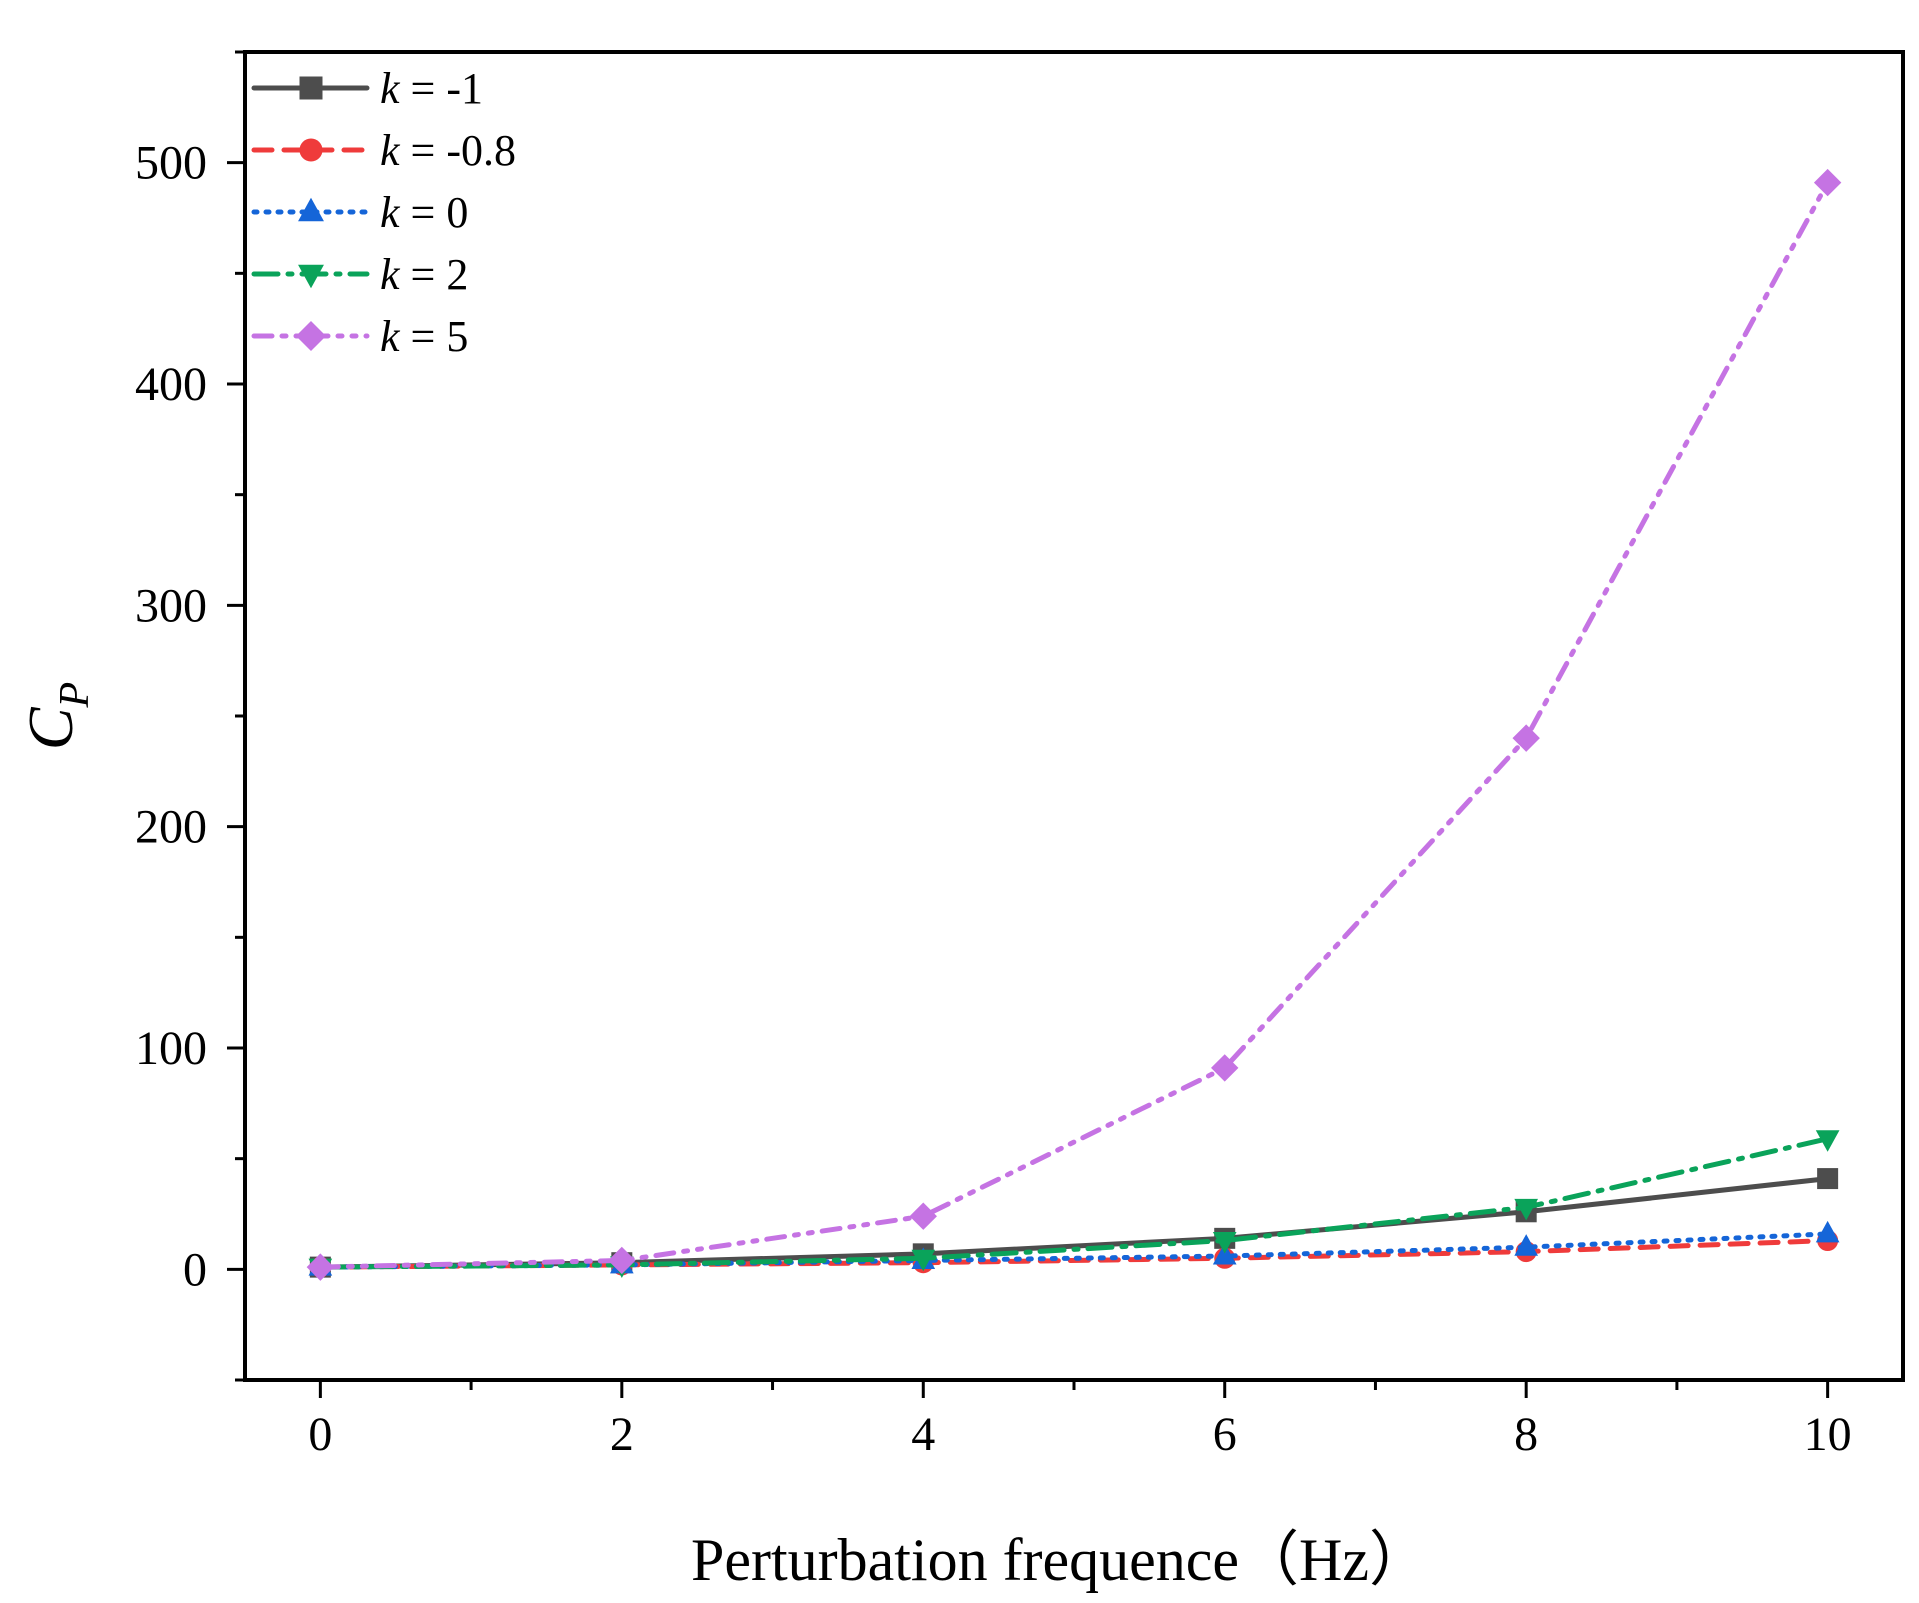 The height and width of the screenshot is (1603, 1919). What do you see at coordinates (1060, 1560) in the screenshot?
I see `x-axis-title: Perturbation frequence（Hz）` at bounding box center [1060, 1560].